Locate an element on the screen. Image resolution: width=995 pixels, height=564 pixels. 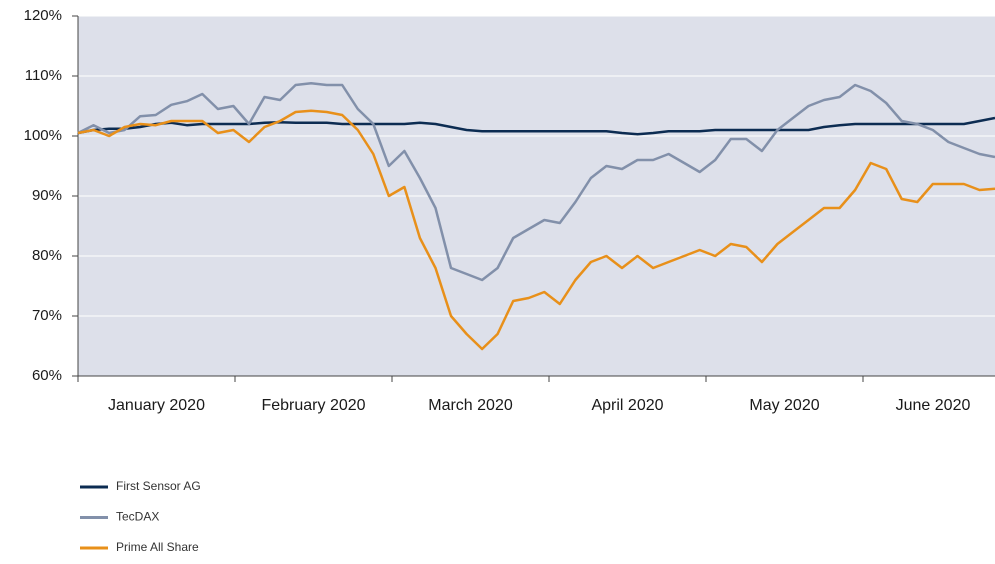
x-tick-label: April 2020 is located at coordinates (627, 405).